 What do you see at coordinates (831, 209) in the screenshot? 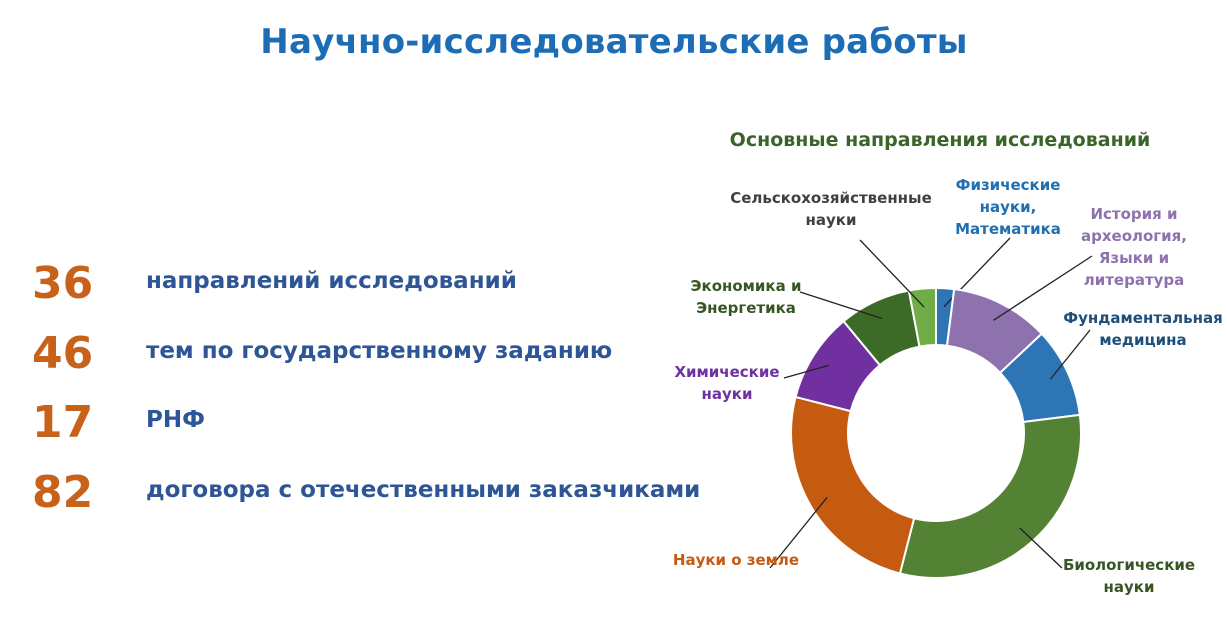
I see `slice-label-сельскохозяйственные-науки: Сельскохозяйственные науки` at bounding box center [831, 209].